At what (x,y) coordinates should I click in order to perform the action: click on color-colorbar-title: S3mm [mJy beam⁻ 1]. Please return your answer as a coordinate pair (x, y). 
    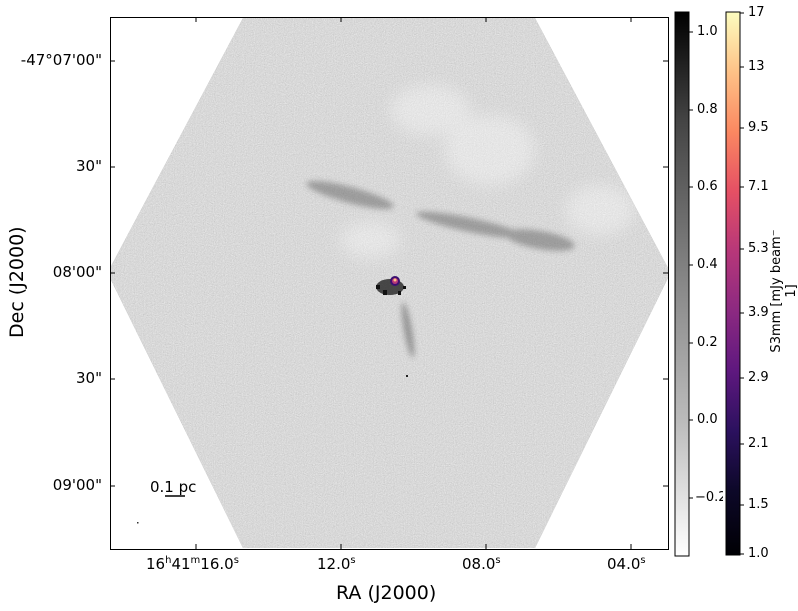
    Looking at the image, I should click on (783, 291).